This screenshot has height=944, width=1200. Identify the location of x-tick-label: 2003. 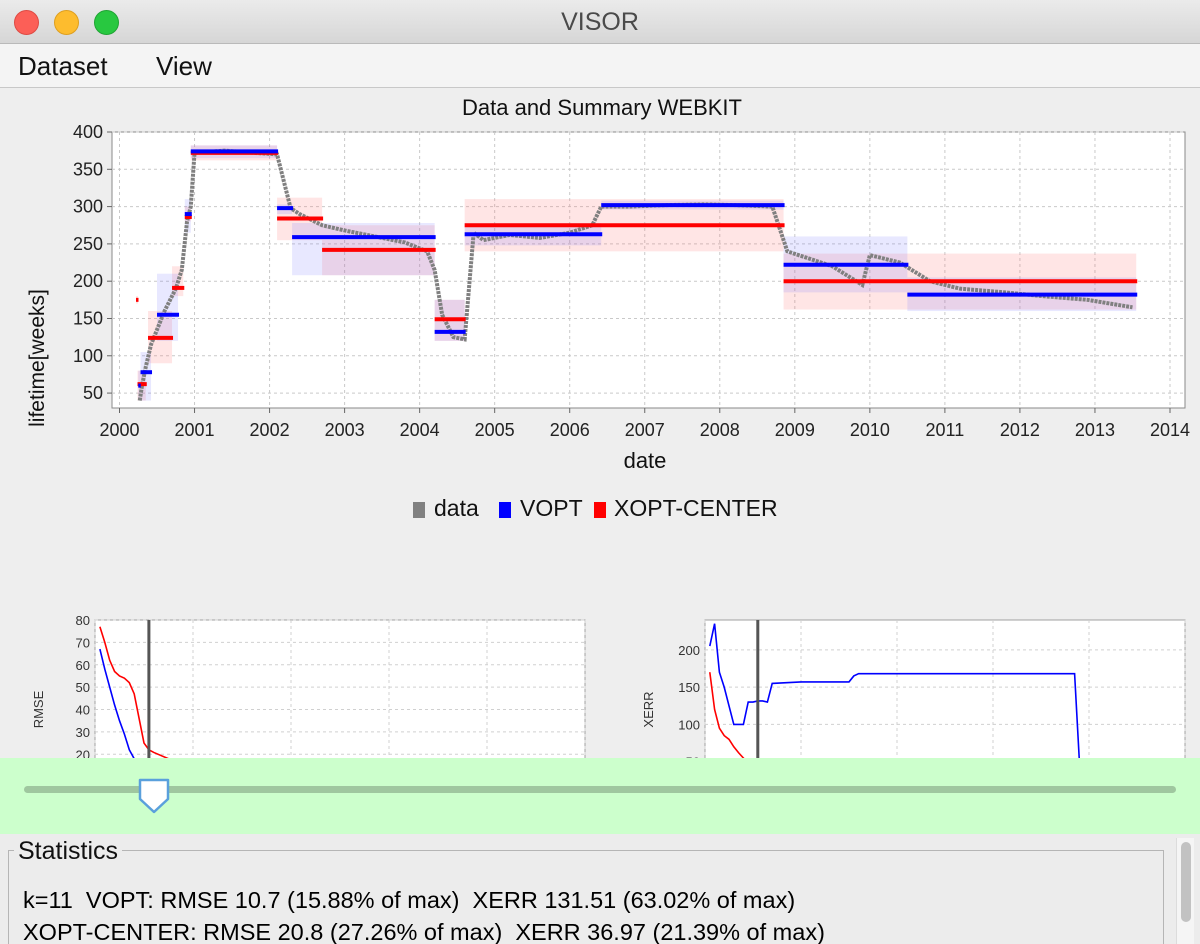
(345, 430).